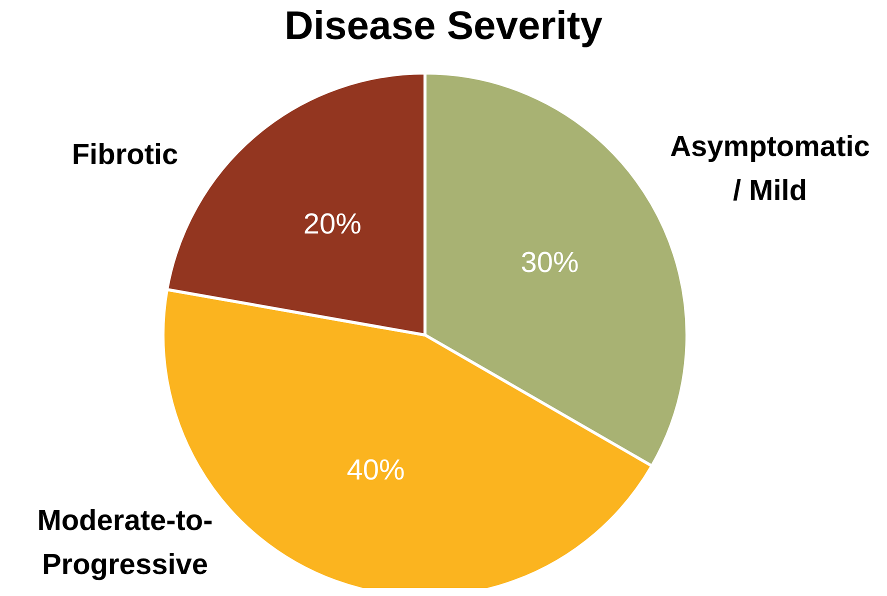 The width and height of the screenshot is (887, 596). I want to click on data-label: 40%, so click(375, 470).